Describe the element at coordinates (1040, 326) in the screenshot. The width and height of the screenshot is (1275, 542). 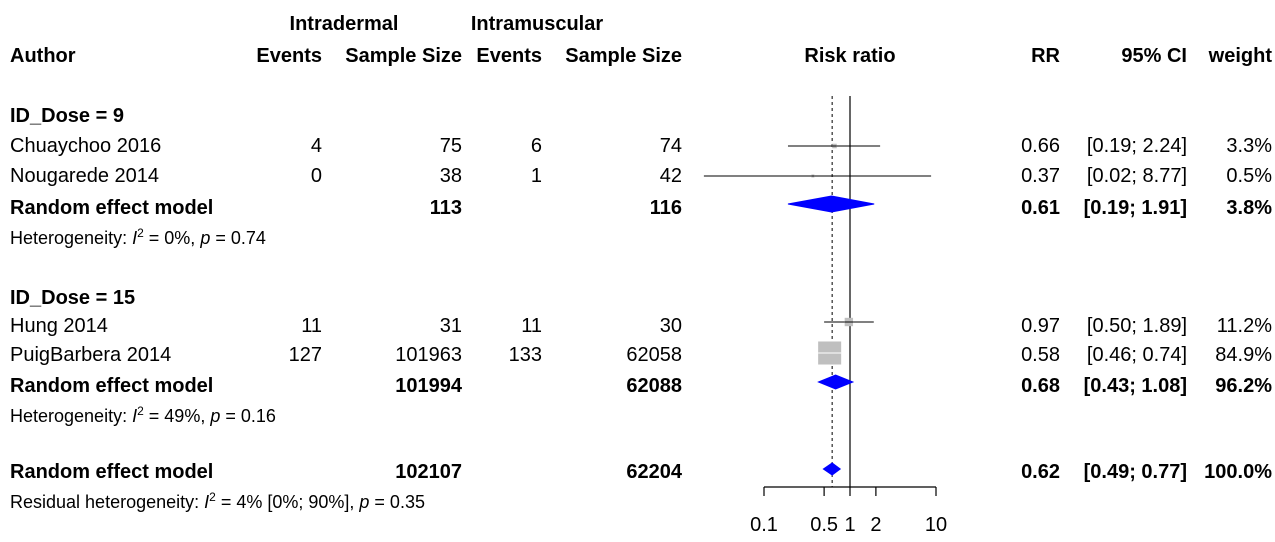
I see `study-rr: 0.97` at that location.